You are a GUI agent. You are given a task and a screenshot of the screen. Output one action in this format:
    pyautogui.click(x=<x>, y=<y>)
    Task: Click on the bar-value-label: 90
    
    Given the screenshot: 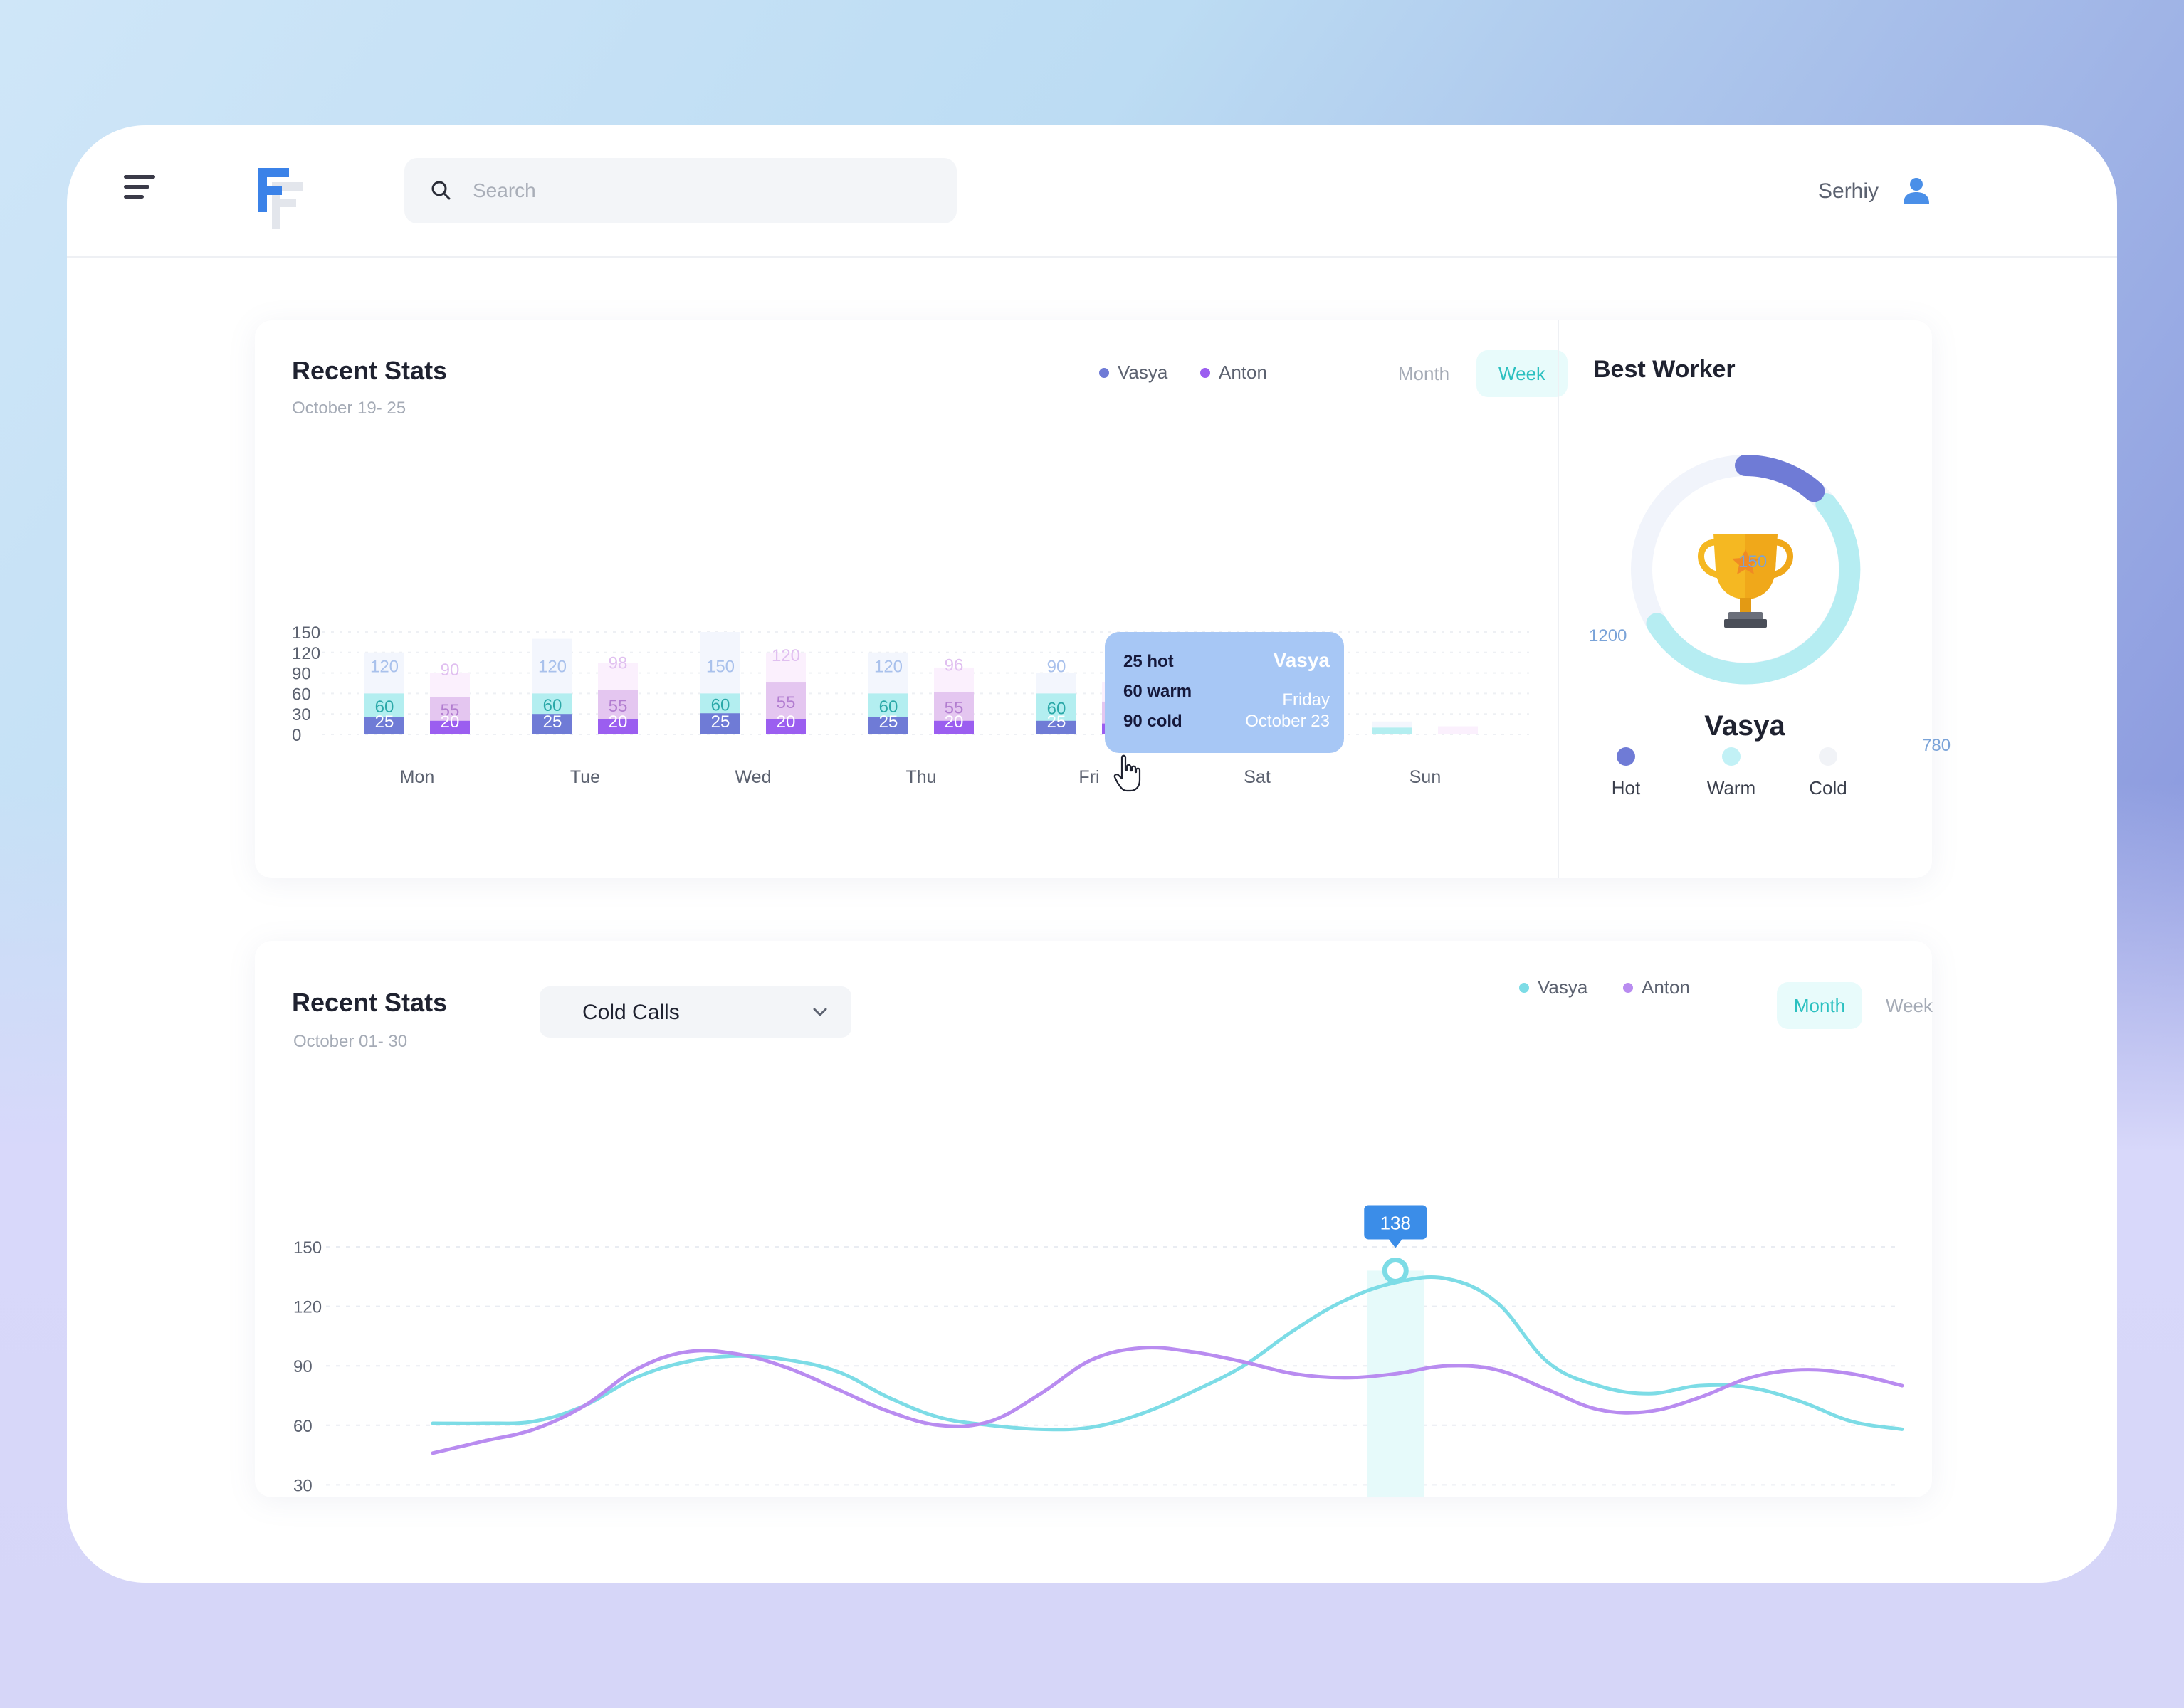 What is the action you would take?
    pyautogui.click(x=450, y=670)
    